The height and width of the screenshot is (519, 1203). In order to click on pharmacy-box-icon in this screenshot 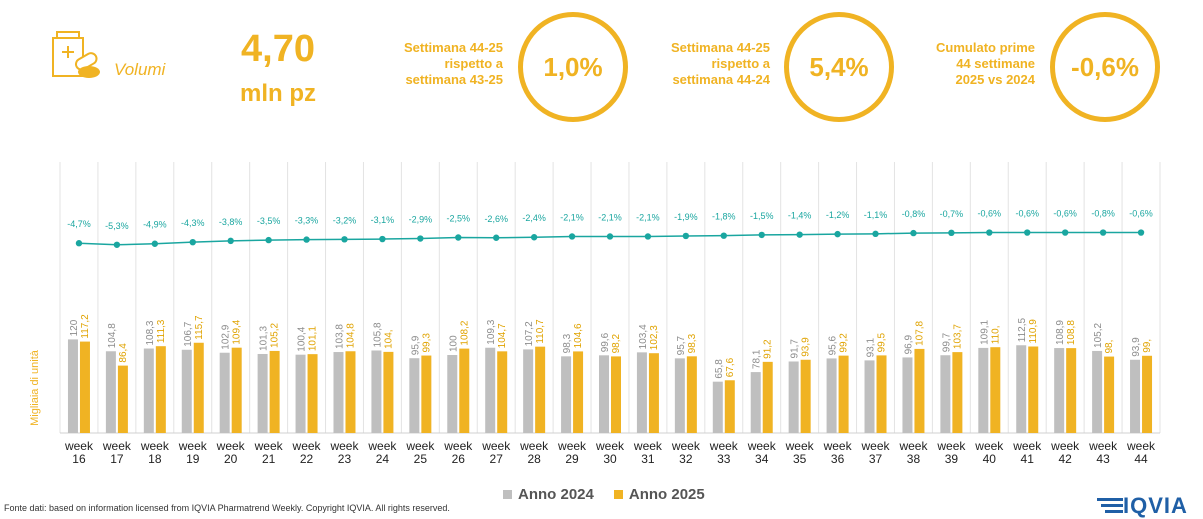, I will do `click(77, 54)`.